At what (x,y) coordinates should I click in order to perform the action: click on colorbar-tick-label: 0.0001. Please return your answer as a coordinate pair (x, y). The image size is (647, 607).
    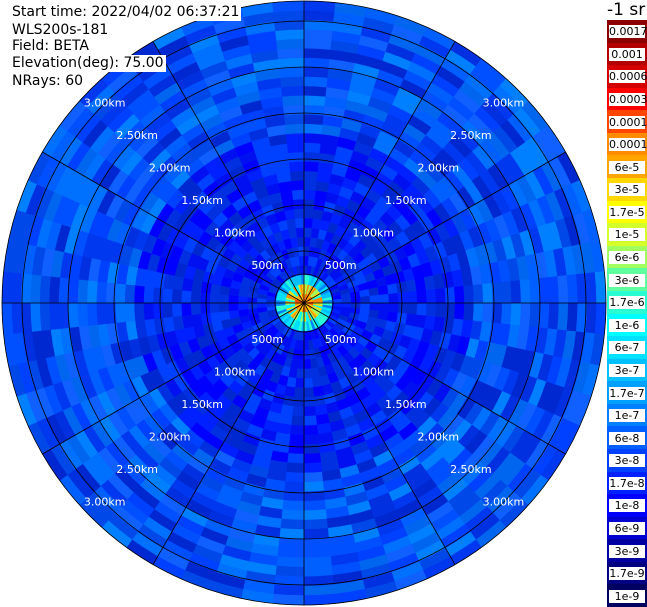
    Looking at the image, I should click on (627, 144).